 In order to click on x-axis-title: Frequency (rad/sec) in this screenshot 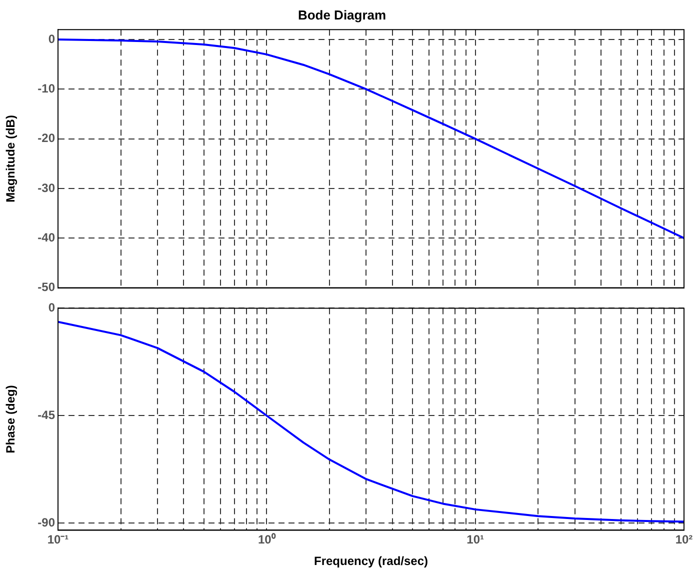, I will do `click(371, 561)`.